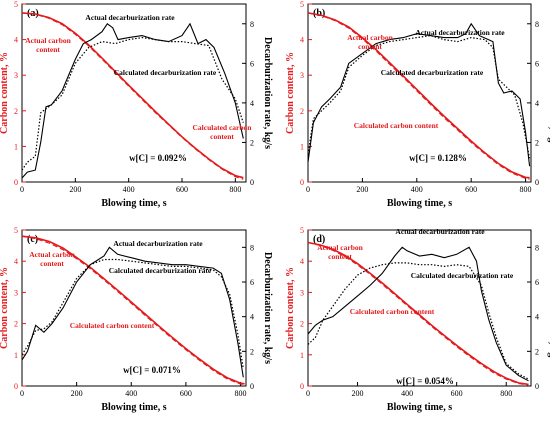 The width and height of the screenshot is (550, 423). Describe the element at coordinates (319, 13) in the screenshot. I see `panel-label: (b)` at that location.